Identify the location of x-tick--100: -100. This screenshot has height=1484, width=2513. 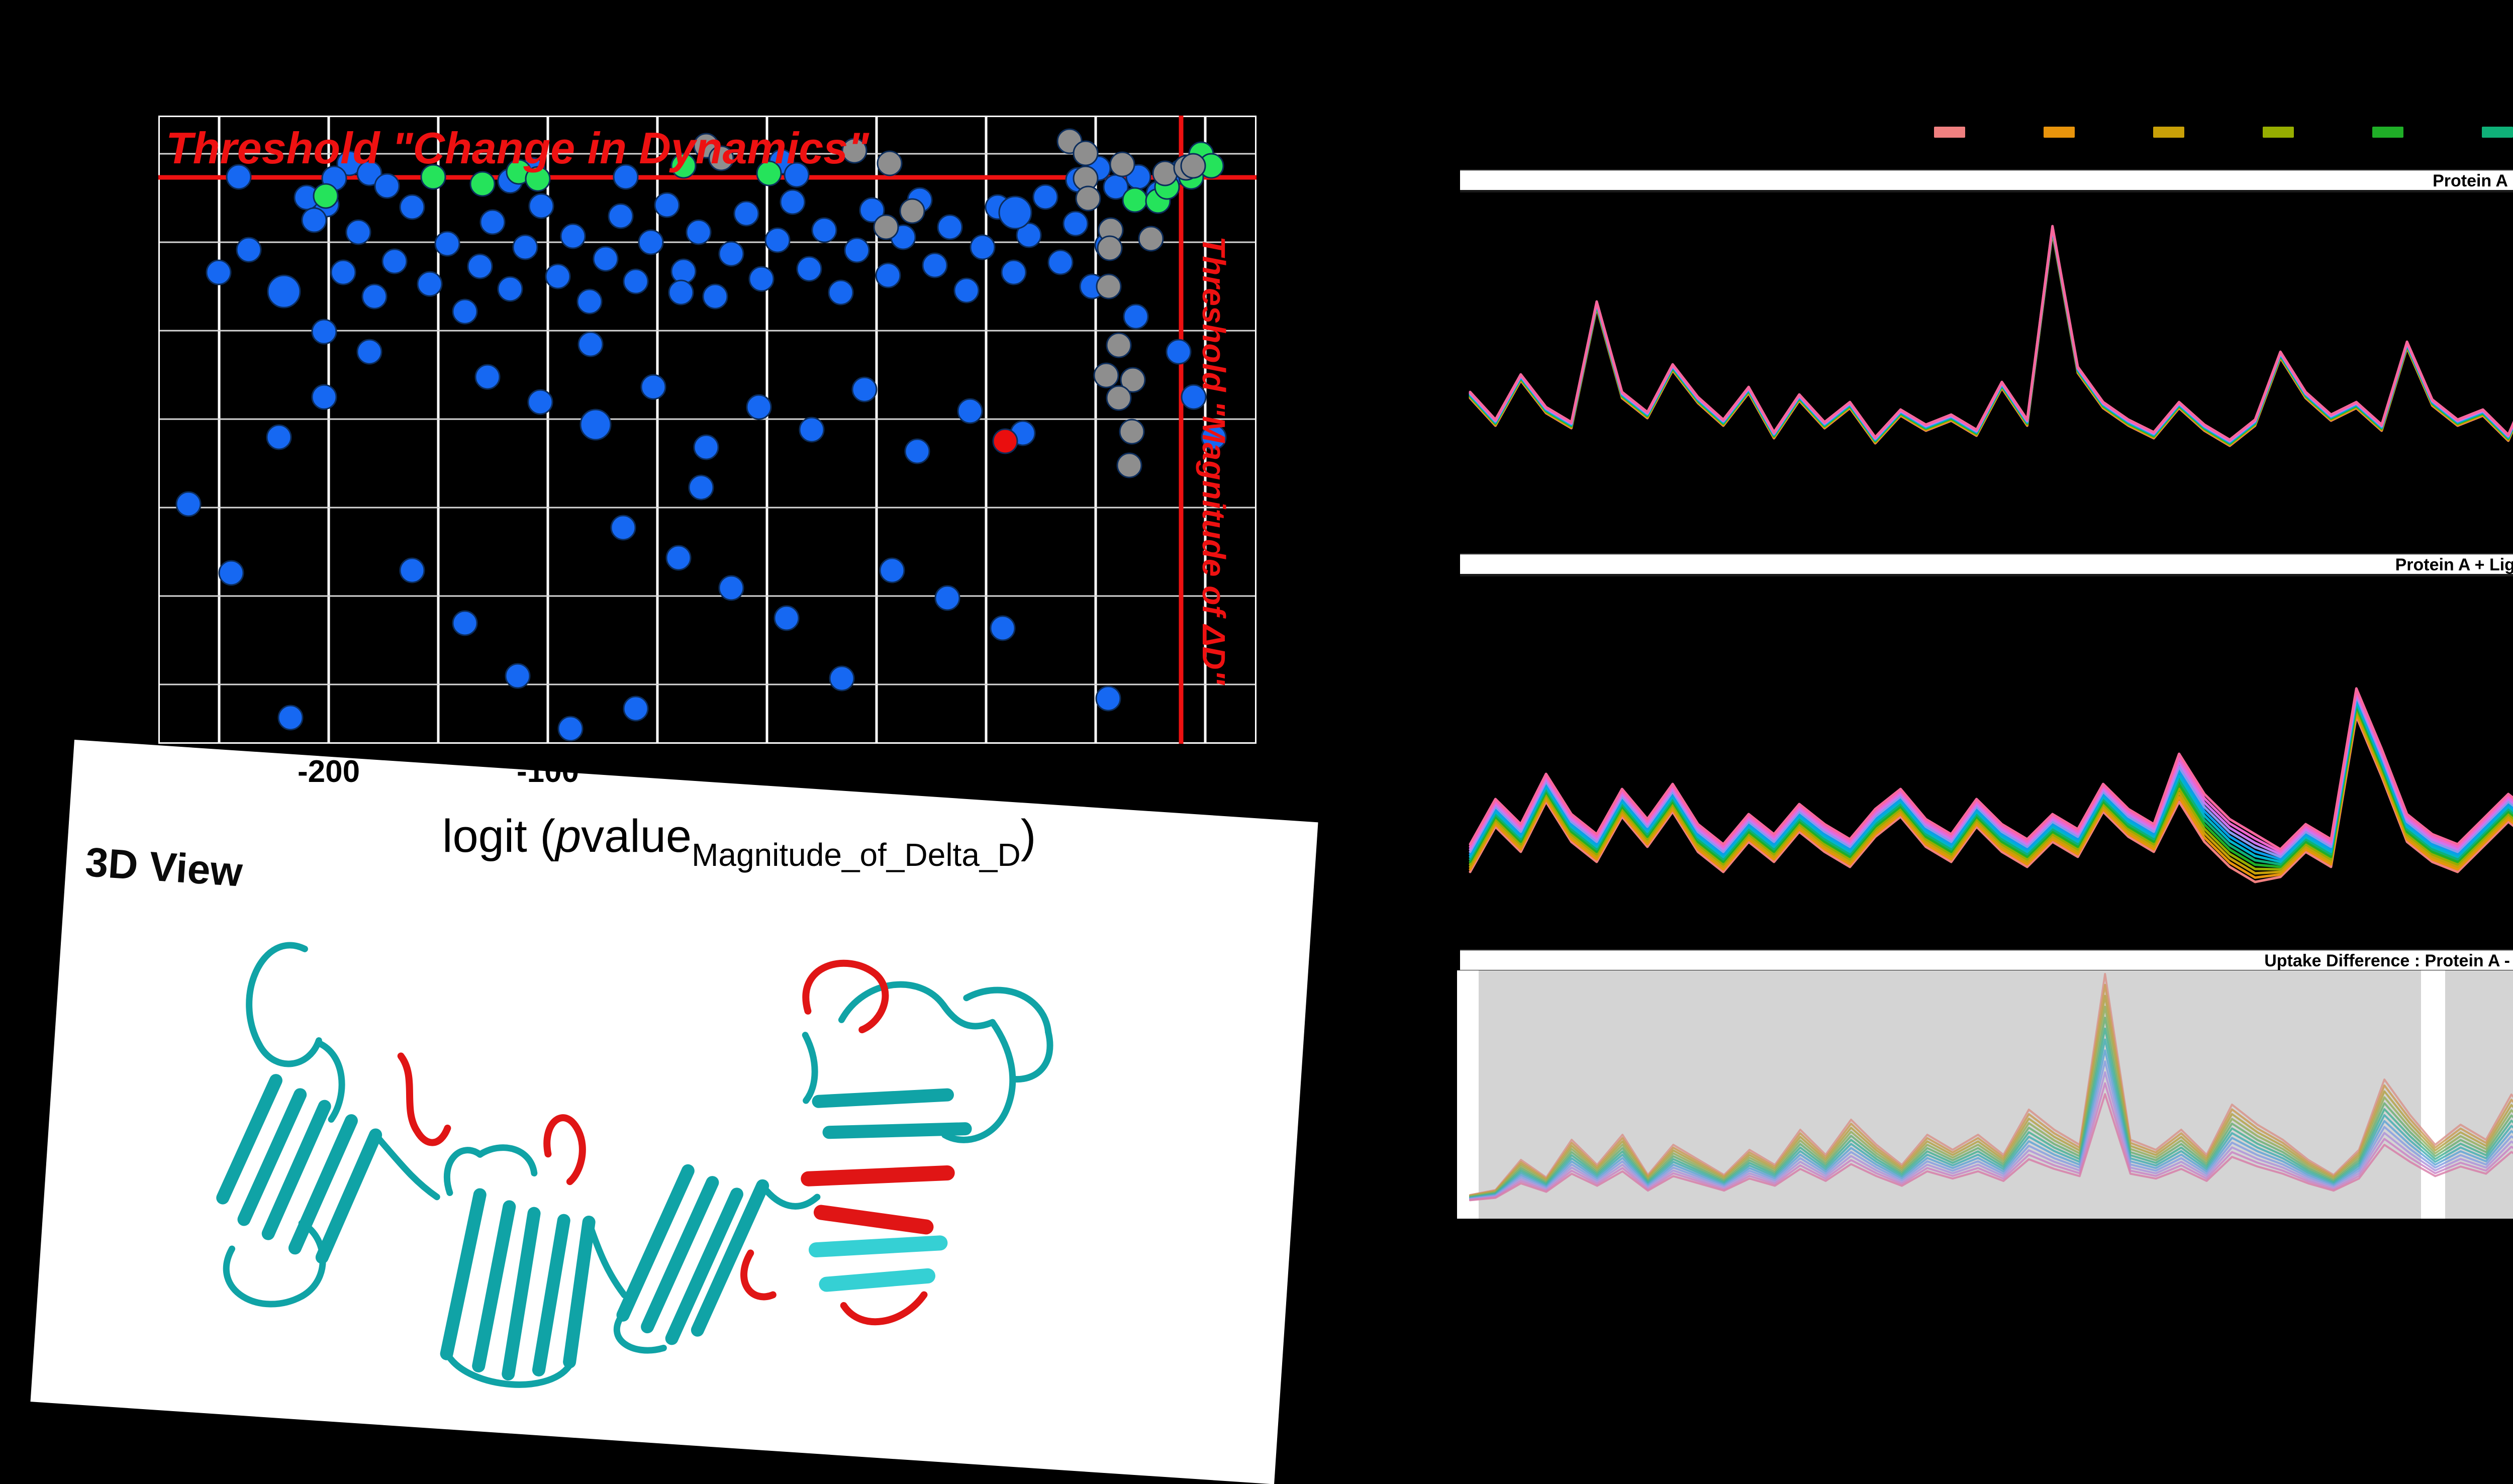
(547, 771).